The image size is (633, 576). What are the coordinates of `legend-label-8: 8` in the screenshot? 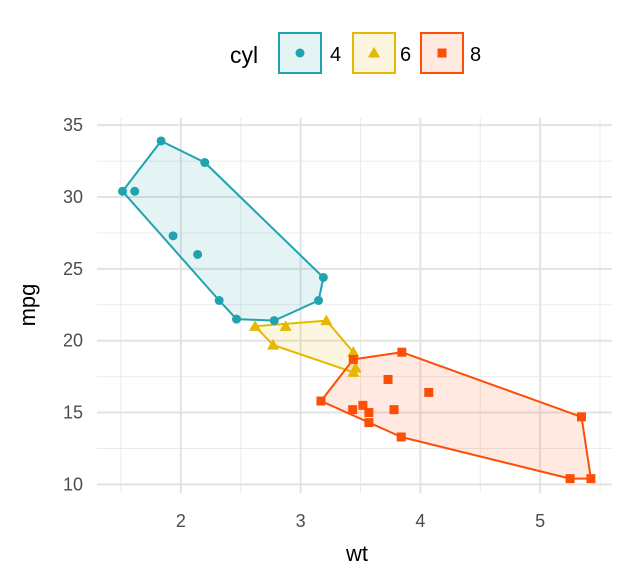 It's located at (475, 55).